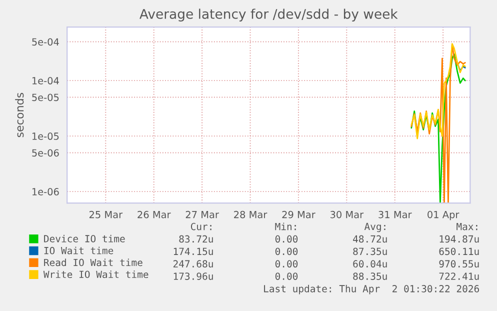  Describe the element at coordinates (79, 250) in the screenshot. I see `legend-label: IO Wait time` at that location.